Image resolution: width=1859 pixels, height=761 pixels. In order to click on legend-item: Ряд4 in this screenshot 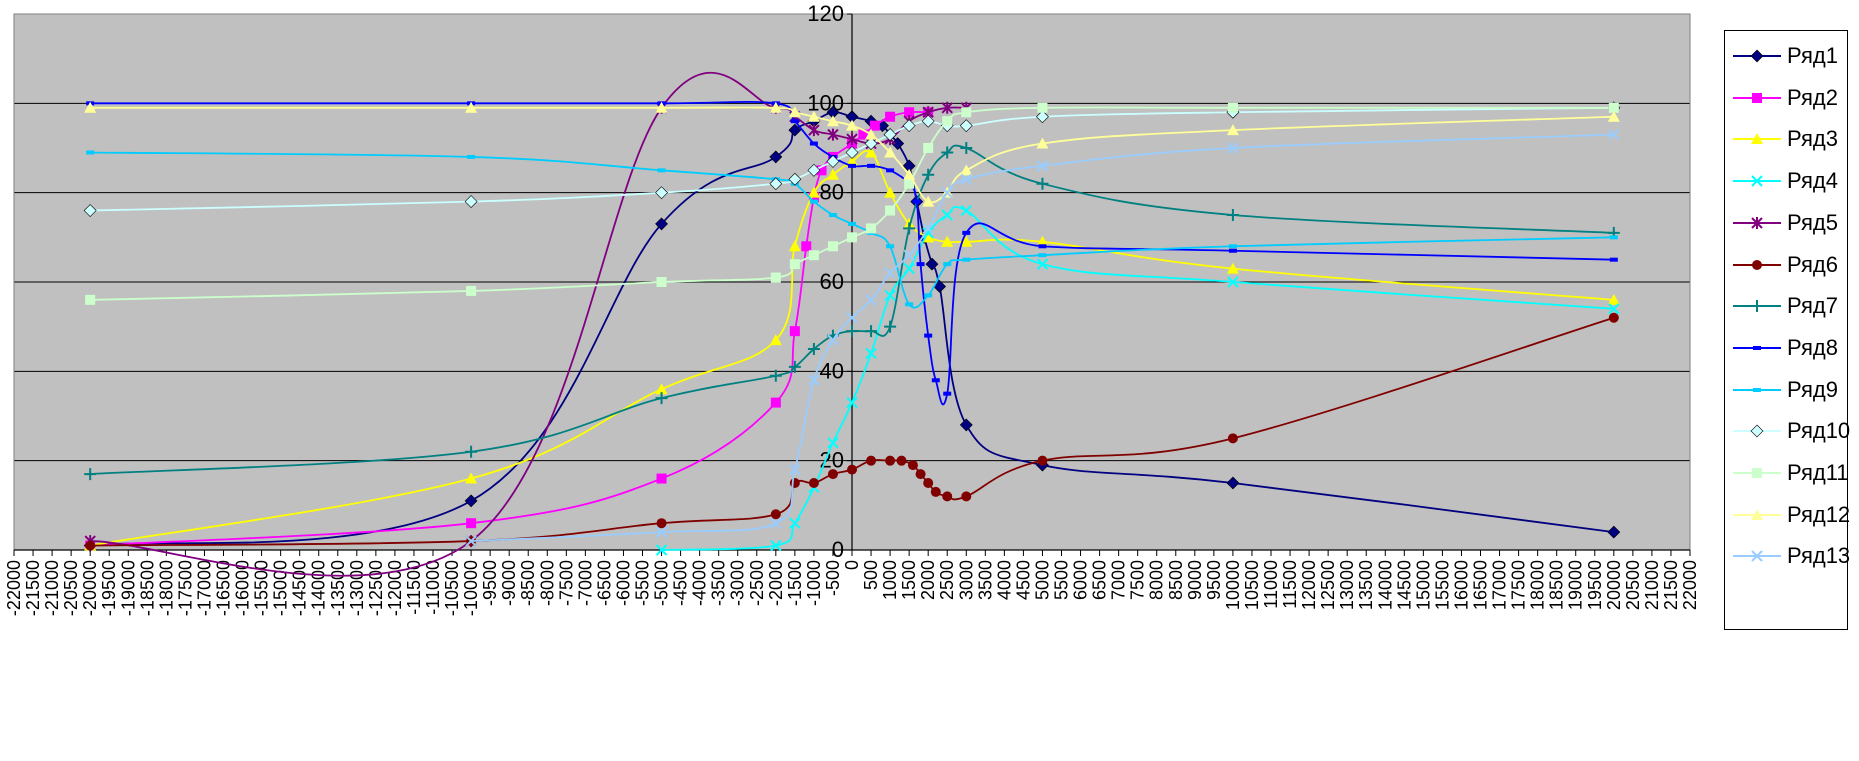, I will do `click(1788, 181)`.